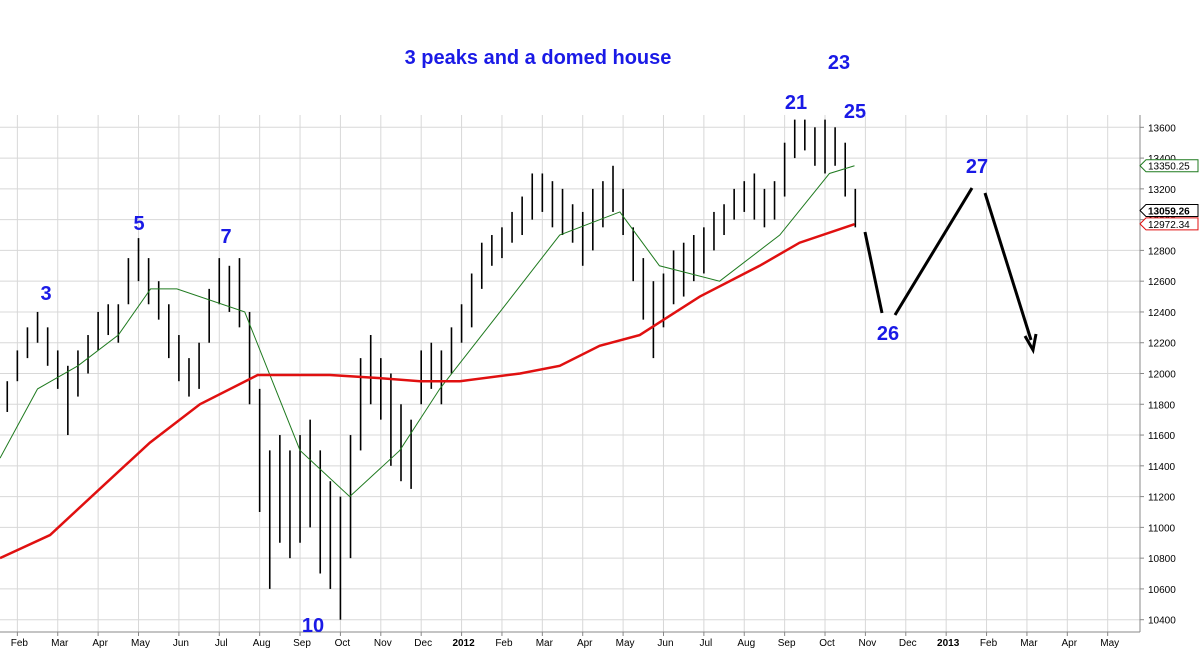 The height and width of the screenshot is (663, 1200). Describe the element at coordinates (1162, 528) in the screenshot. I see `y-tick-label: 11000` at that location.